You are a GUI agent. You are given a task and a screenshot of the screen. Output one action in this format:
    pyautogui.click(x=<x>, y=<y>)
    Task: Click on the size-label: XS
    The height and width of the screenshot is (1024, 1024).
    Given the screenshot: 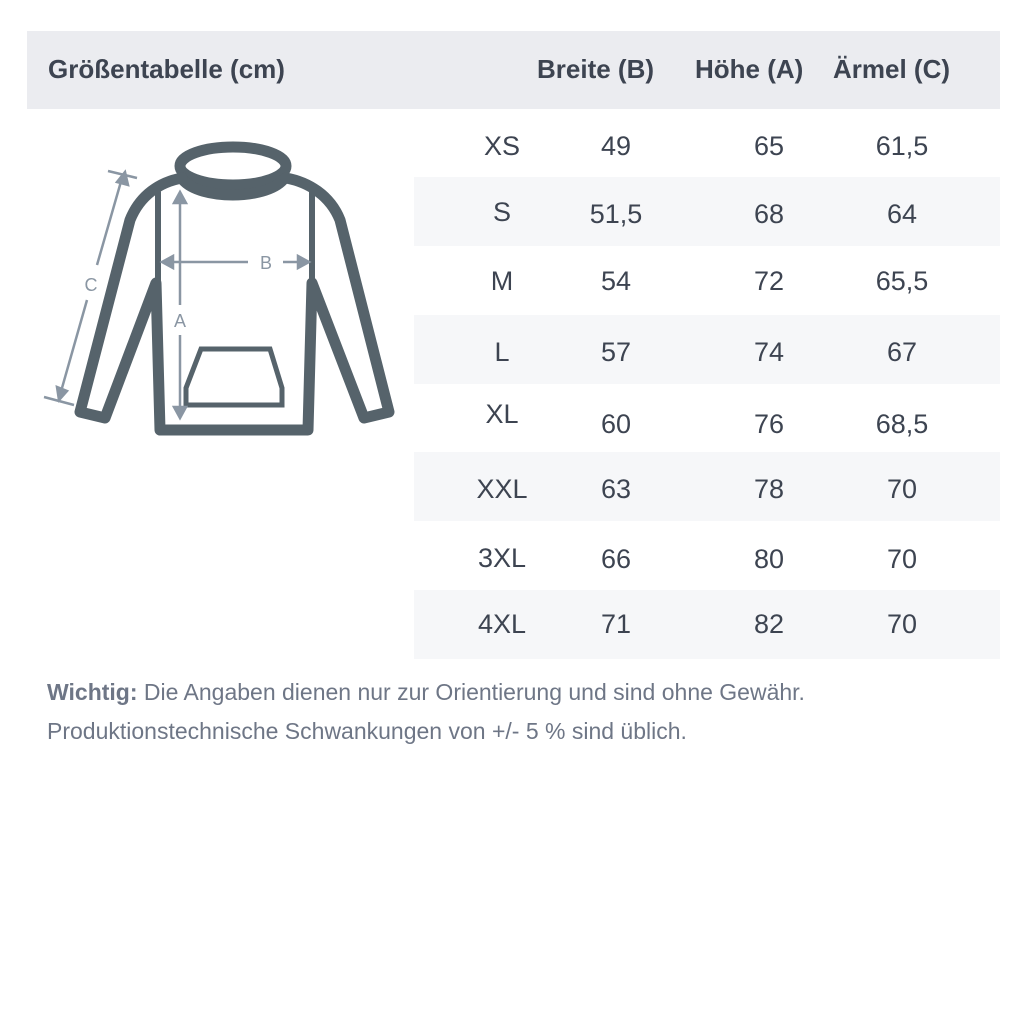 What is the action you would take?
    pyautogui.click(x=502, y=146)
    